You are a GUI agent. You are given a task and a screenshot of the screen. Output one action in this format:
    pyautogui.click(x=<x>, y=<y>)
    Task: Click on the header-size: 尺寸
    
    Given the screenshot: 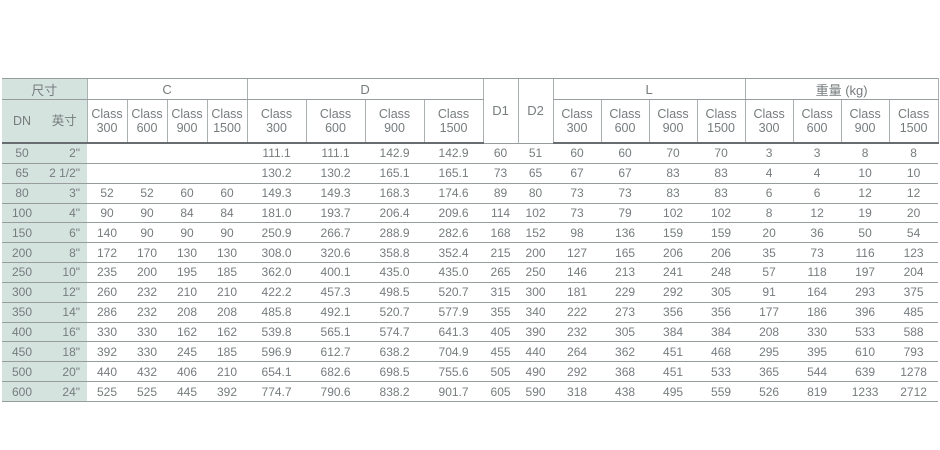 What is the action you would take?
    pyautogui.click(x=45, y=89)
    